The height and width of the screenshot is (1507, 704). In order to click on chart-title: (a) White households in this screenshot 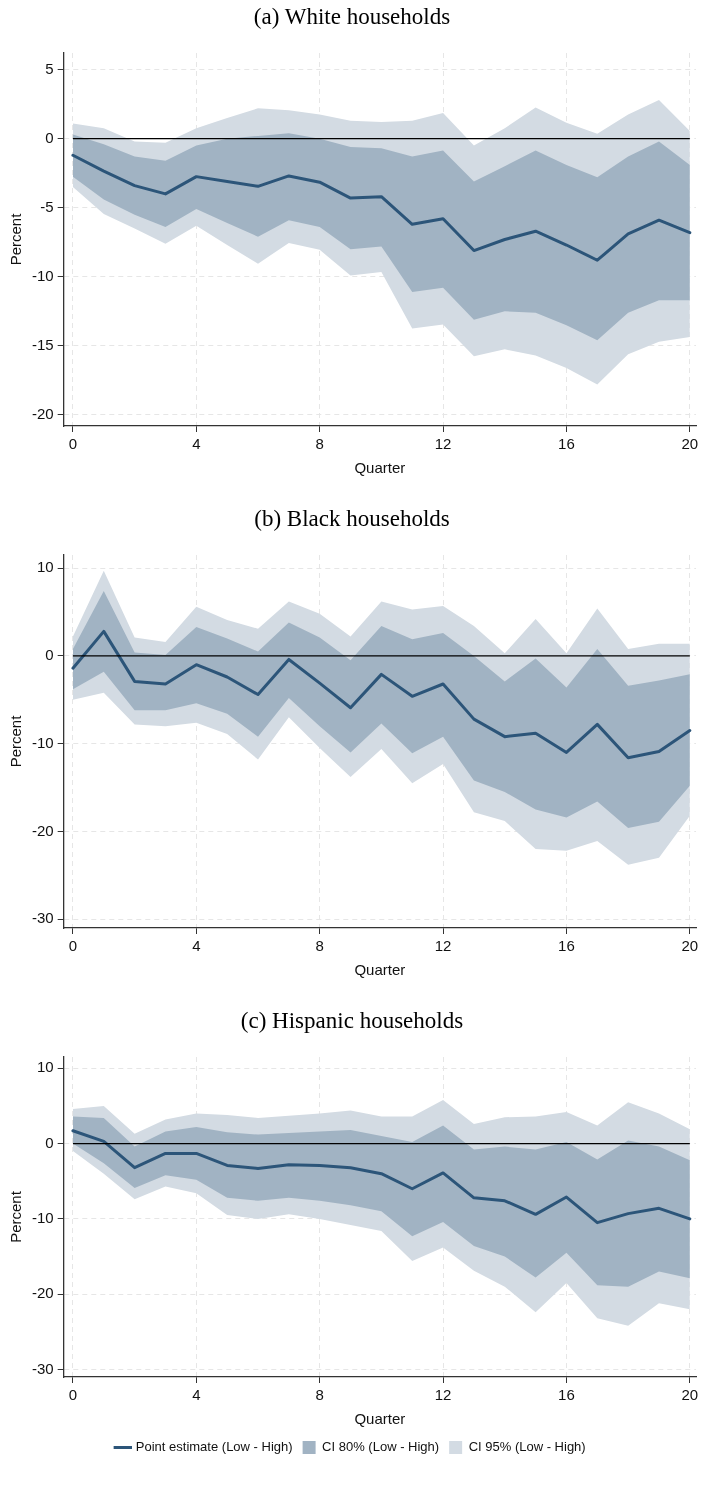, I will do `click(352, 17)`.